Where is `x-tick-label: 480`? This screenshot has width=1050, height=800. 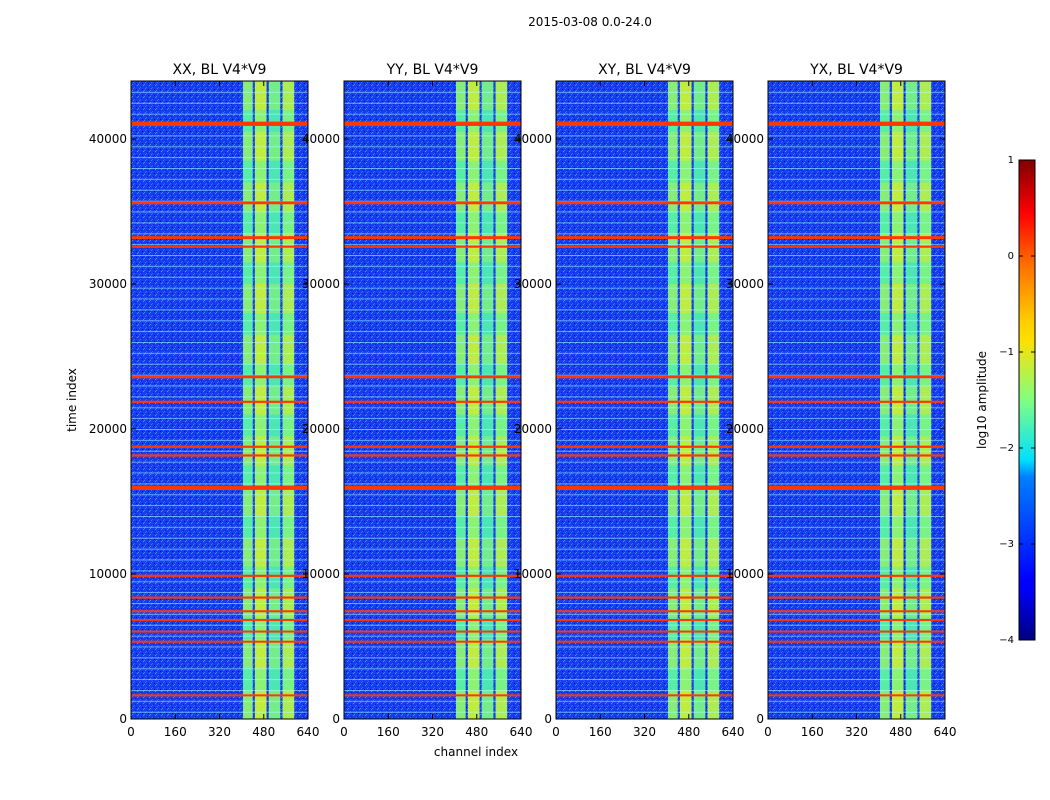 x-tick-label: 480 is located at coordinates (688, 732).